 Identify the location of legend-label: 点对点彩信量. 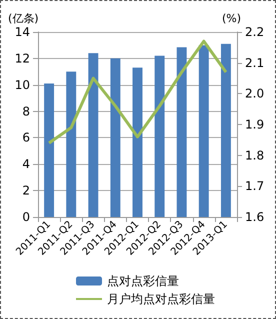
(143, 281).